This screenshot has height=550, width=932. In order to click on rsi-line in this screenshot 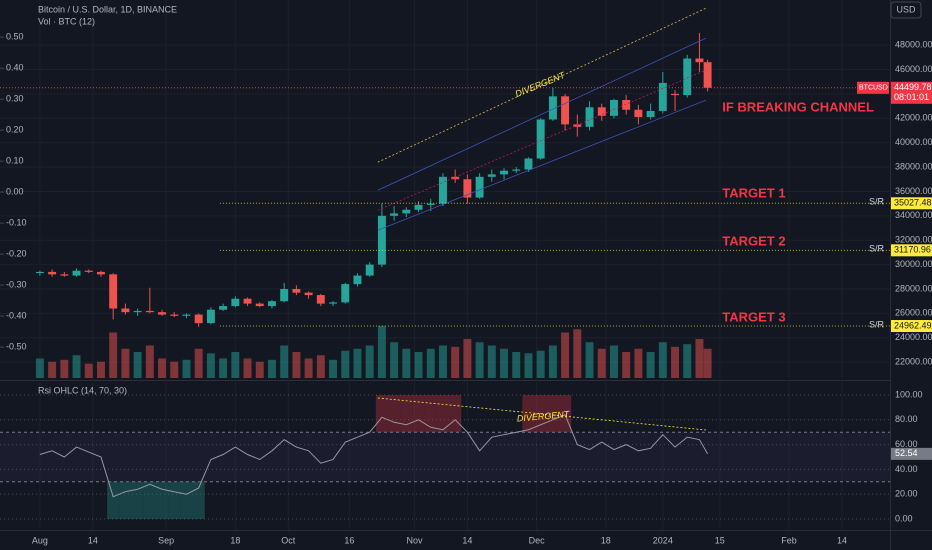, I will do `click(374, 456)`.